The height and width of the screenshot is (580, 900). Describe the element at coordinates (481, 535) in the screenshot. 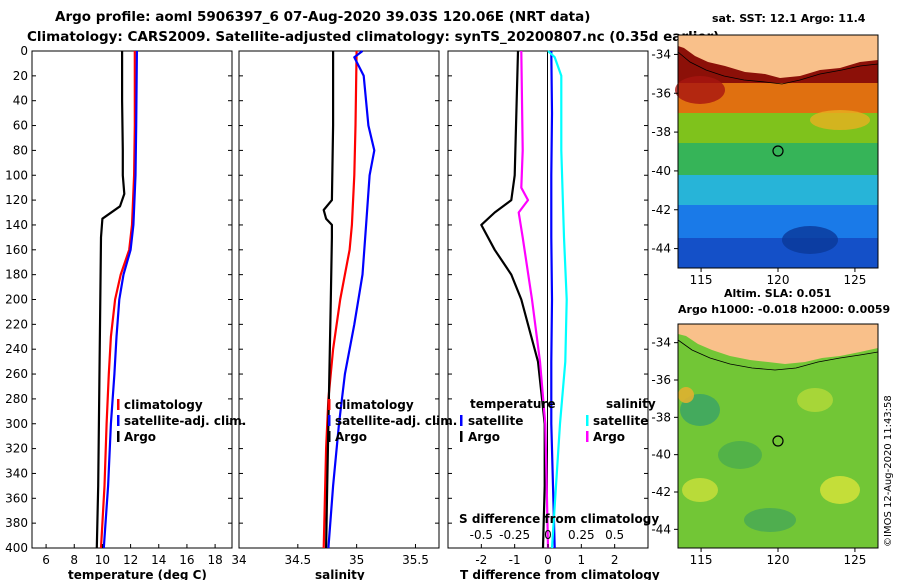

I see `s-tick-label: -0.5` at that location.